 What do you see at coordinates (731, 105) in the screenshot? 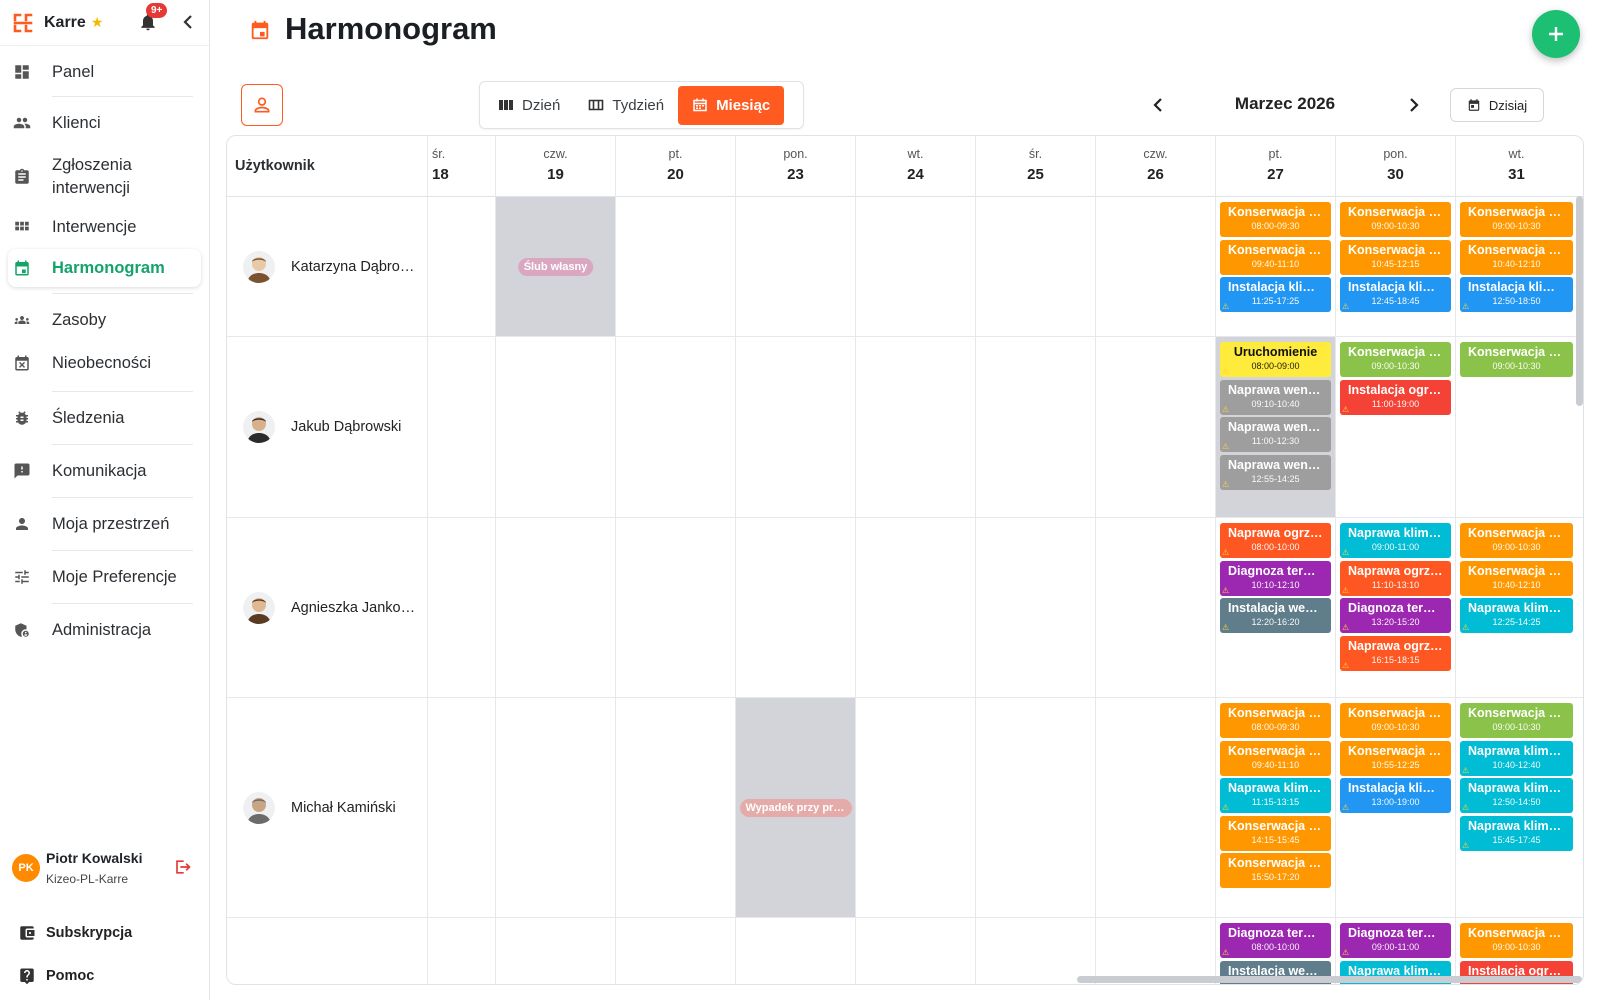
I see `view-month-button: Miesiąc` at bounding box center [731, 105].